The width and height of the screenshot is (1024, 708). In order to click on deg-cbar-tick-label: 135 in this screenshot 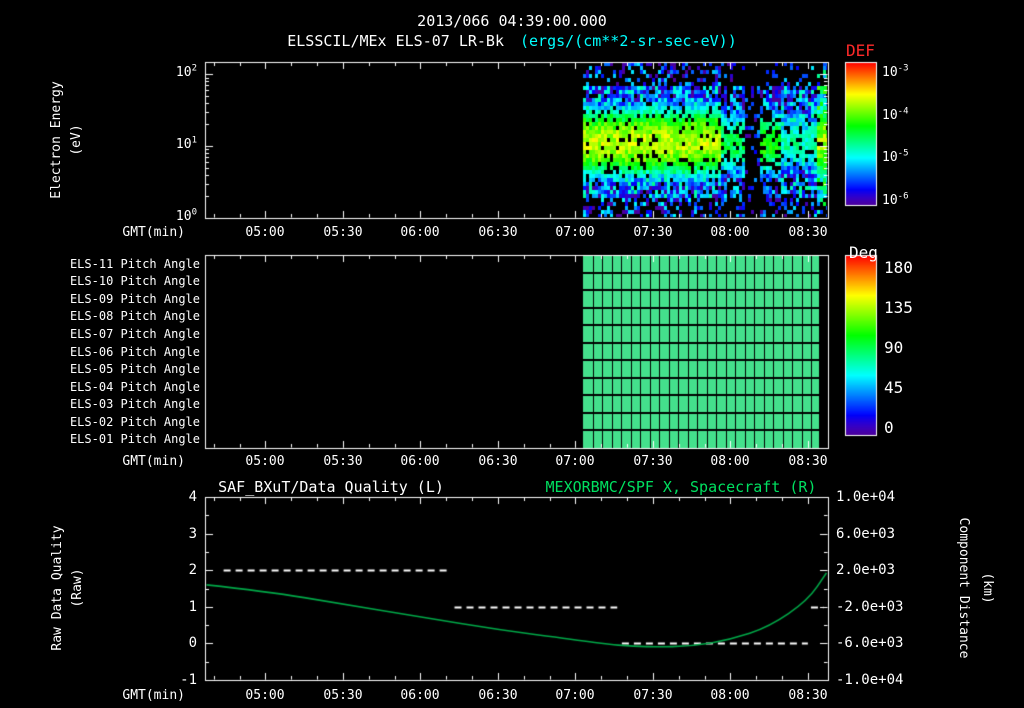, I will do `click(898, 307)`.